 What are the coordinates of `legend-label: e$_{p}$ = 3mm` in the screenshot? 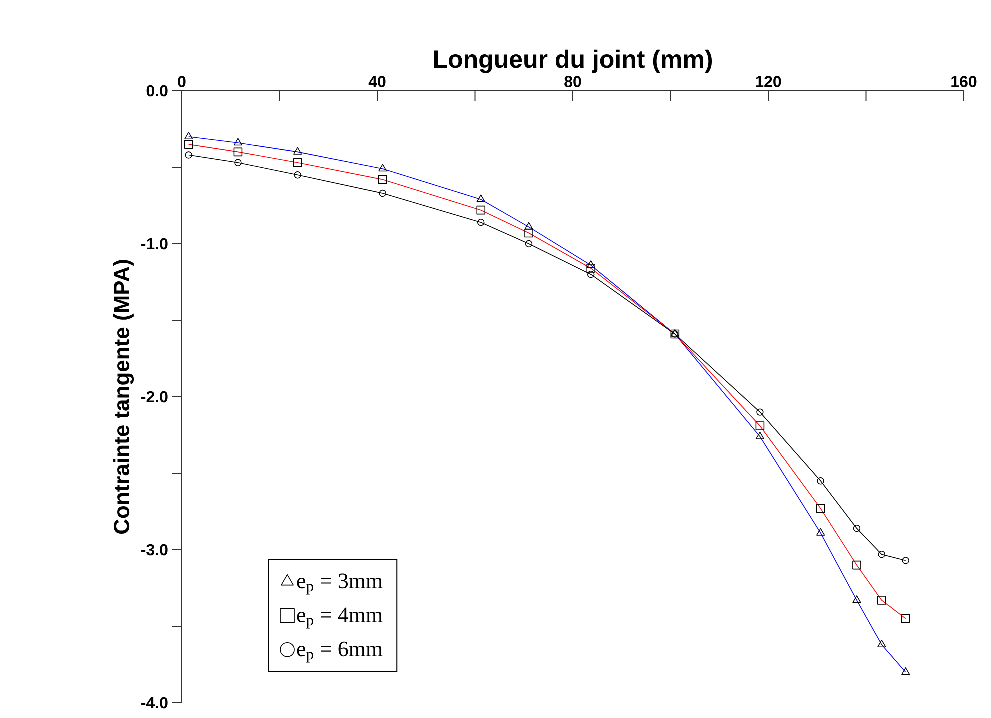 It's located at (340, 584).